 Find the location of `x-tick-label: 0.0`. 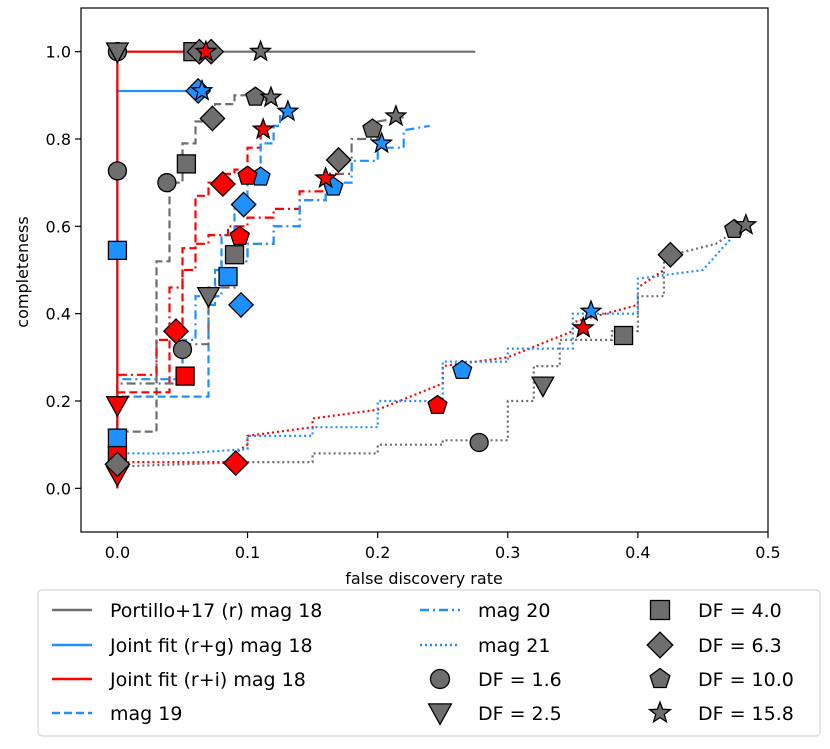

x-tick-label: 0.0 is located at coordinates (117, 552).